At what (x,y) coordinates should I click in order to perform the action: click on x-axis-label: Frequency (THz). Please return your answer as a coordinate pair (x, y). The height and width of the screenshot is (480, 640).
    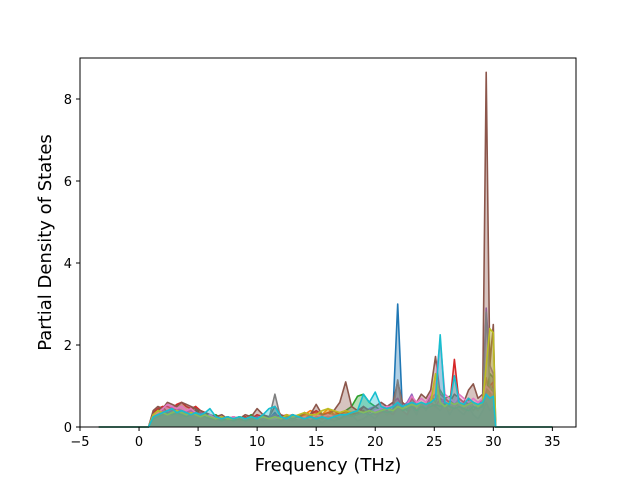
    Looking at the image, I should click on (328, 465).